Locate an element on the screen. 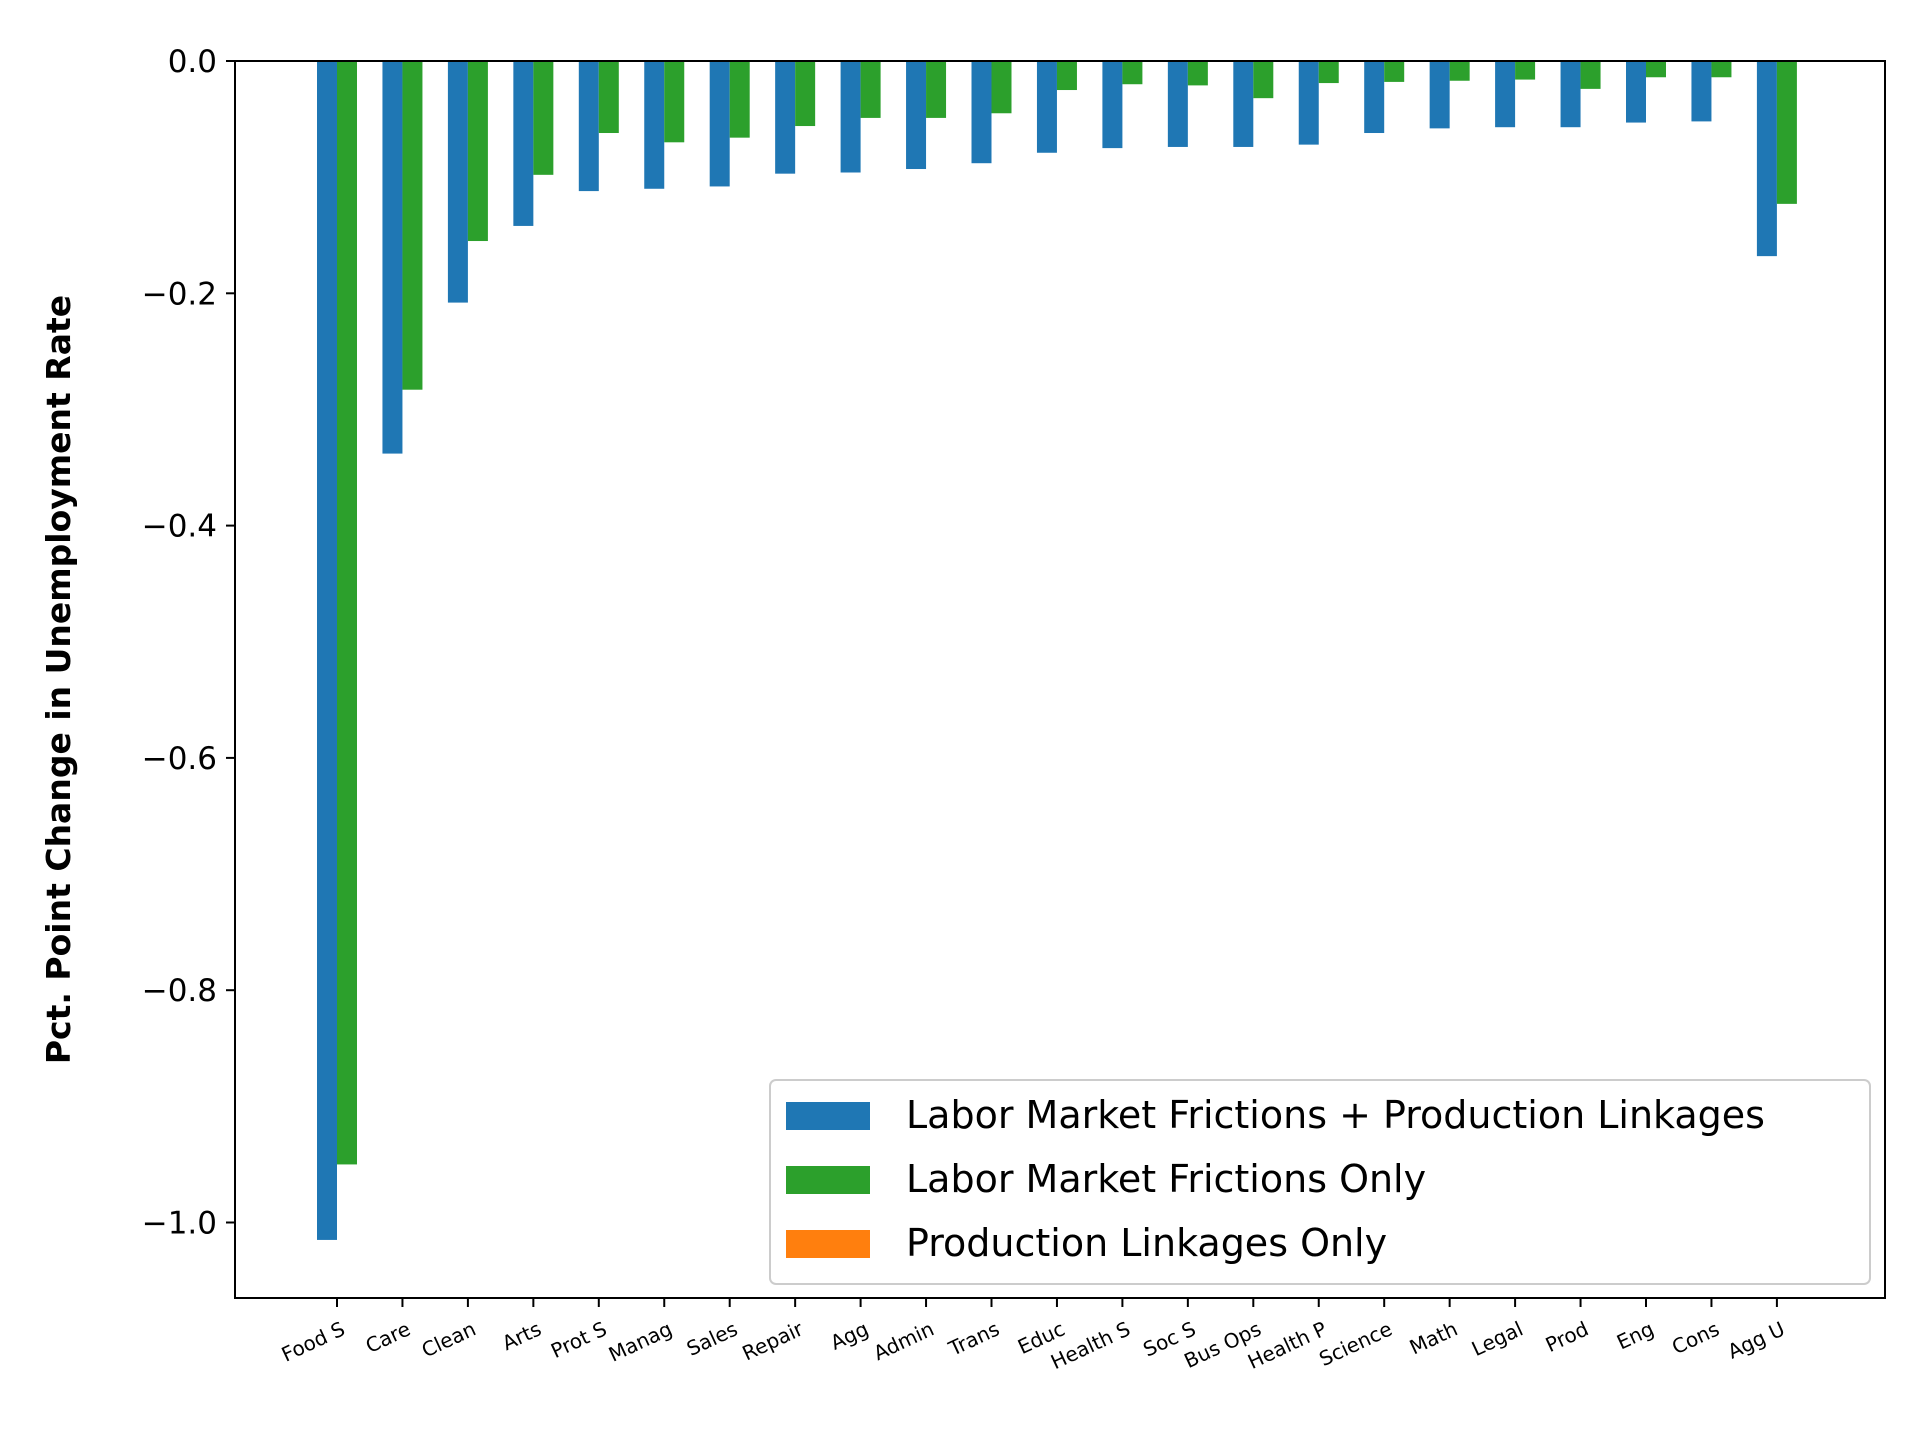  legend-label: Production Linkages Only is located at coordinates (1146, 1243).